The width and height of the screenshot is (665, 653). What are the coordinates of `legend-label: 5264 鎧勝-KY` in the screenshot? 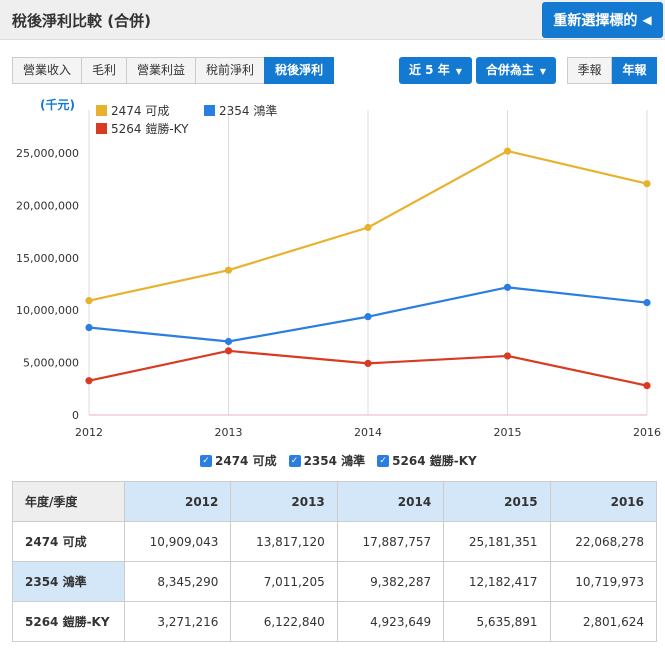 It's located at (150, 128).